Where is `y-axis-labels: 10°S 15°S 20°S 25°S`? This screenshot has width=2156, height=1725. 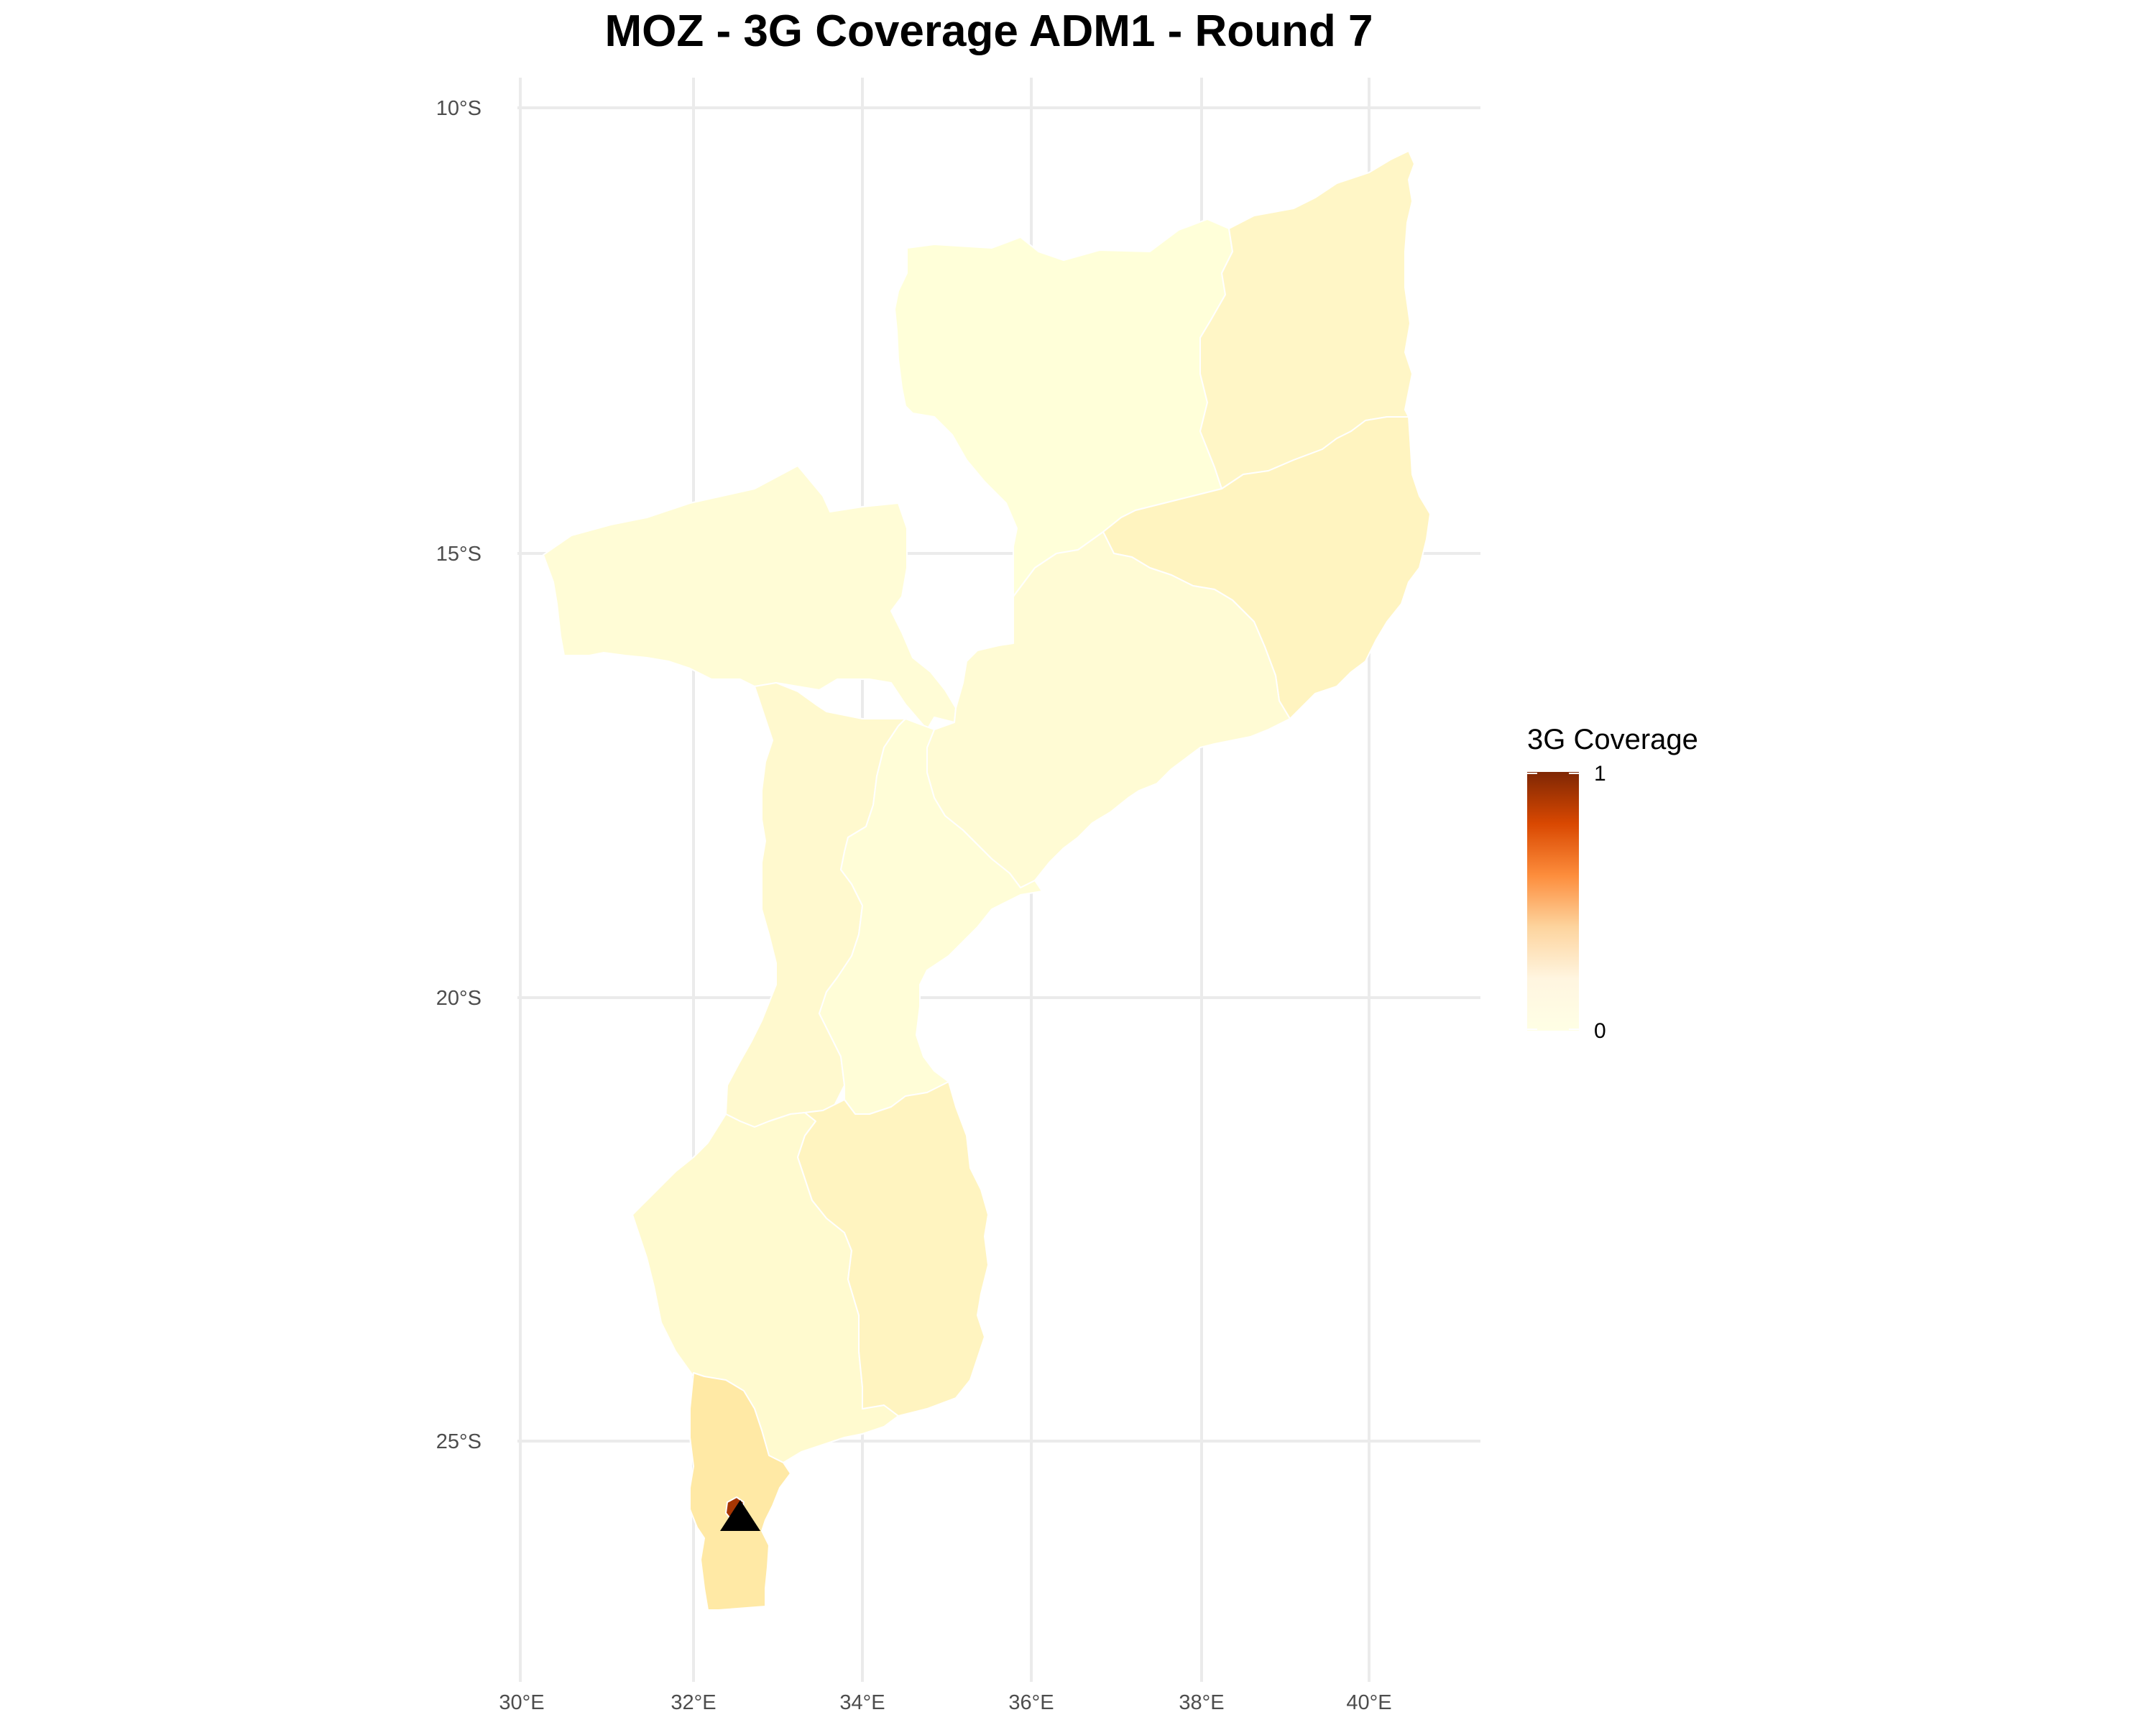
y-axis-labels: 10°S 15°S 20°S 25°S is located at coordinates (459, 775).